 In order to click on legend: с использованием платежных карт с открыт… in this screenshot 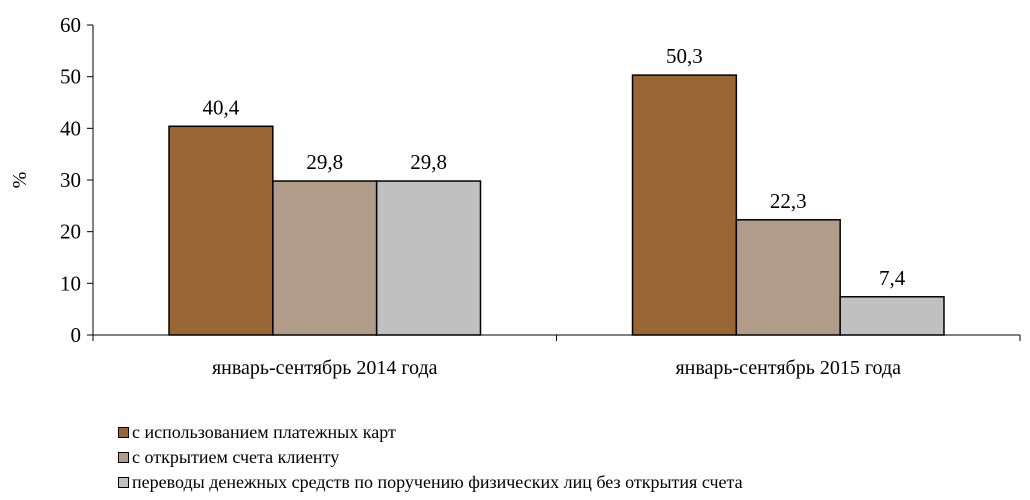, I will do `click(430, 457)`.